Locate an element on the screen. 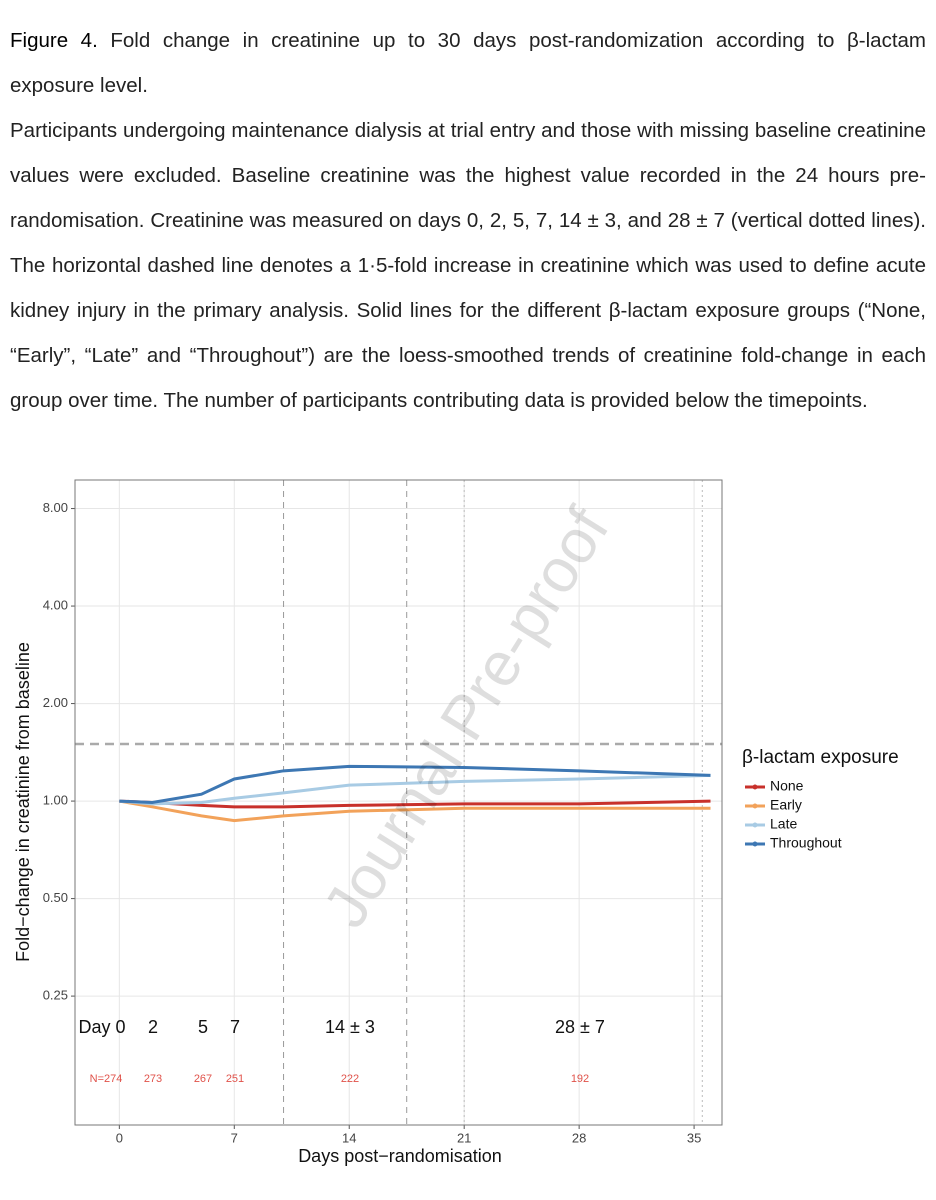 The image size is (936, 1200). x-tick-label: 21 is located at coordinates (464, 1137).